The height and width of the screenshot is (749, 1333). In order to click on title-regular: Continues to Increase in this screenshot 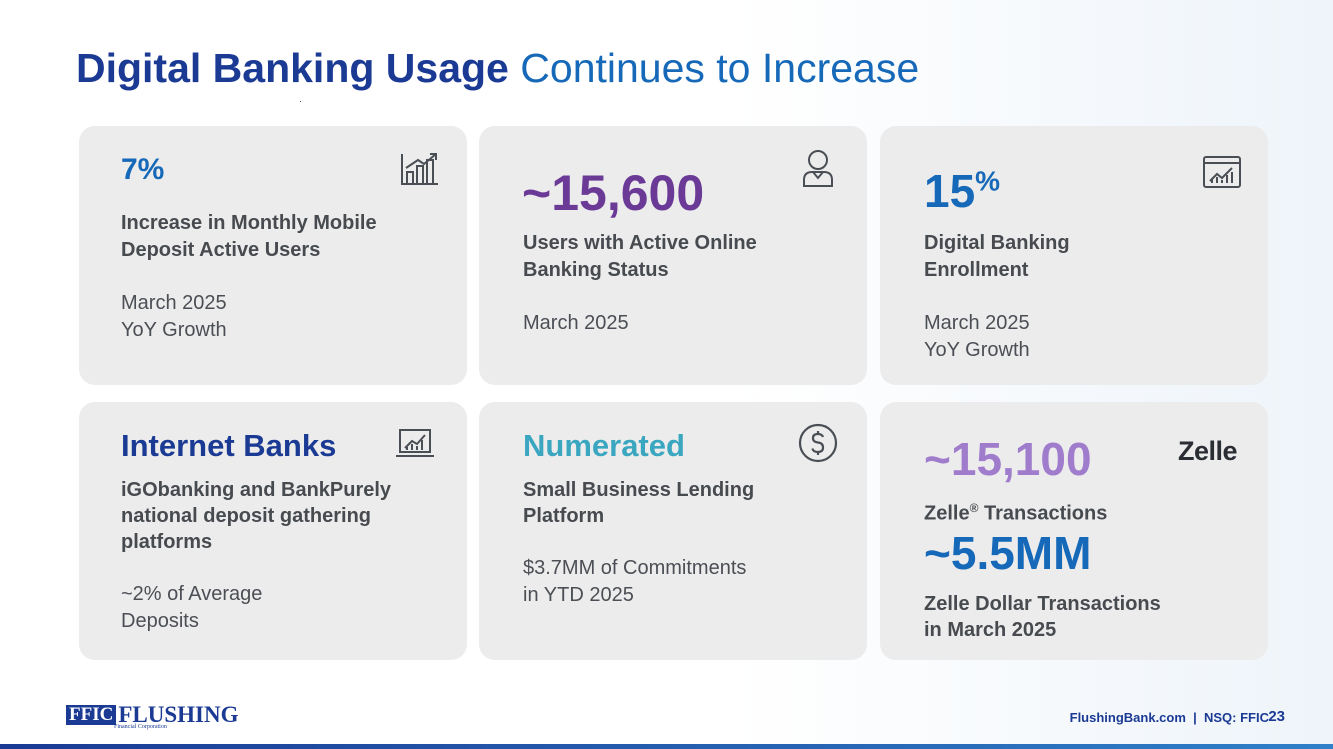, I will do `click(720, 68)`.